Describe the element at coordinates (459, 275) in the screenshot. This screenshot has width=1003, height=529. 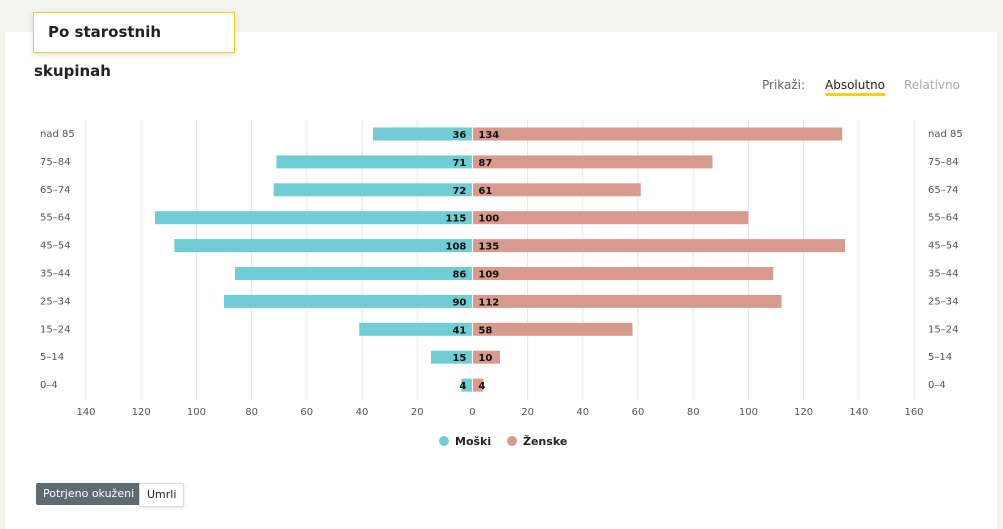
I see `data-label: 86` at that location.